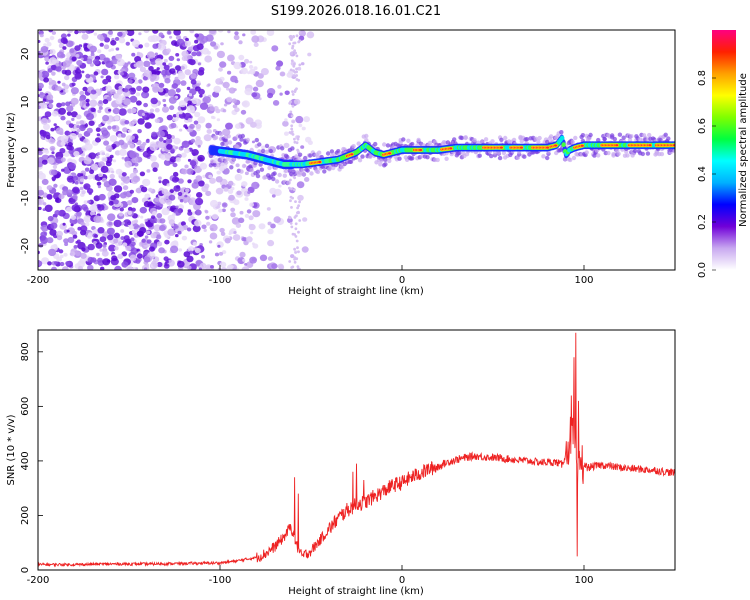  I want to click on y-tick-label: 600, so click(25, 406).